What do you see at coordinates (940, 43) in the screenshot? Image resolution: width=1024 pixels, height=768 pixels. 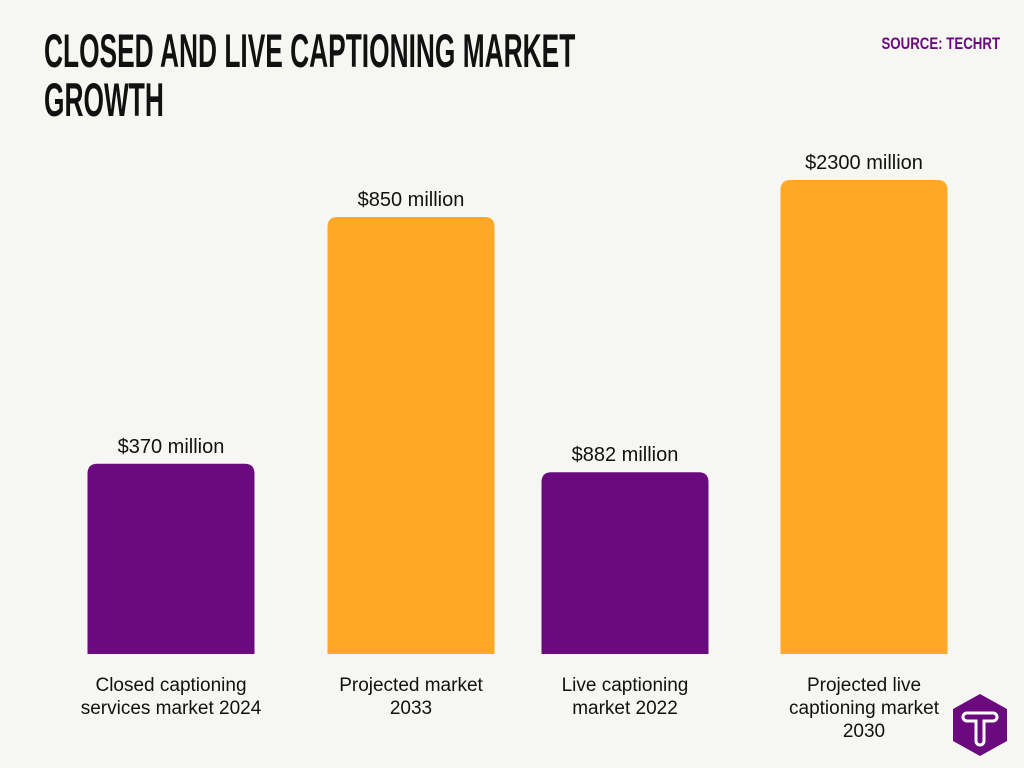 I see `source-label: SOURCE: TECHRT` at bounding box center [940, 43].